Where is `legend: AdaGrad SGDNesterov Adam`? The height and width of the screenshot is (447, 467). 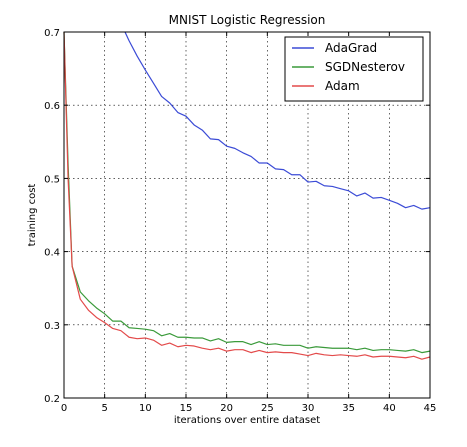 legend: AdaGrad SGDNesterov Adam is located at coordinates (354, 69).